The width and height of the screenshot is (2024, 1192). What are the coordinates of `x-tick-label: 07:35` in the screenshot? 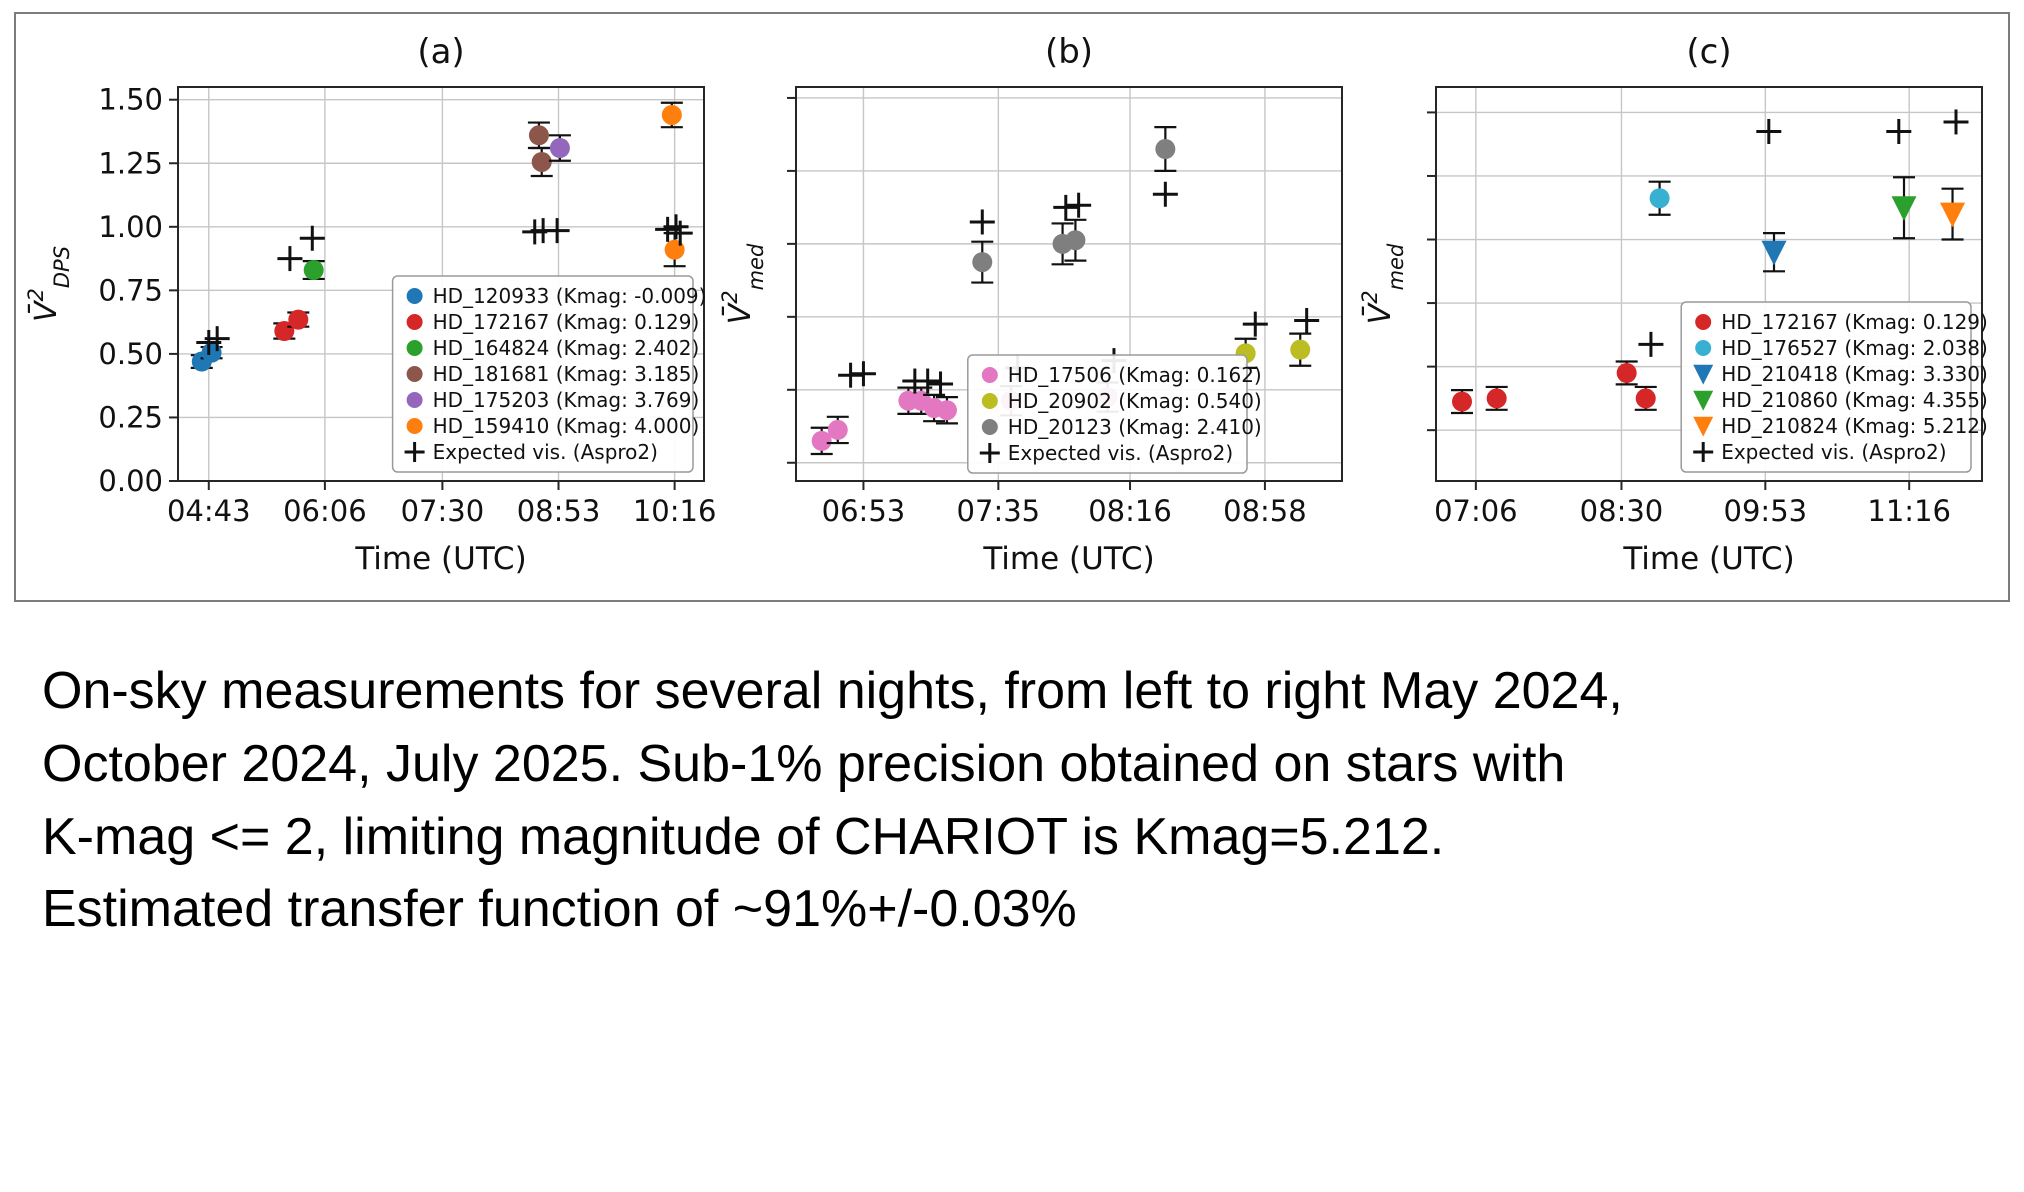 It's located at (999, 511).